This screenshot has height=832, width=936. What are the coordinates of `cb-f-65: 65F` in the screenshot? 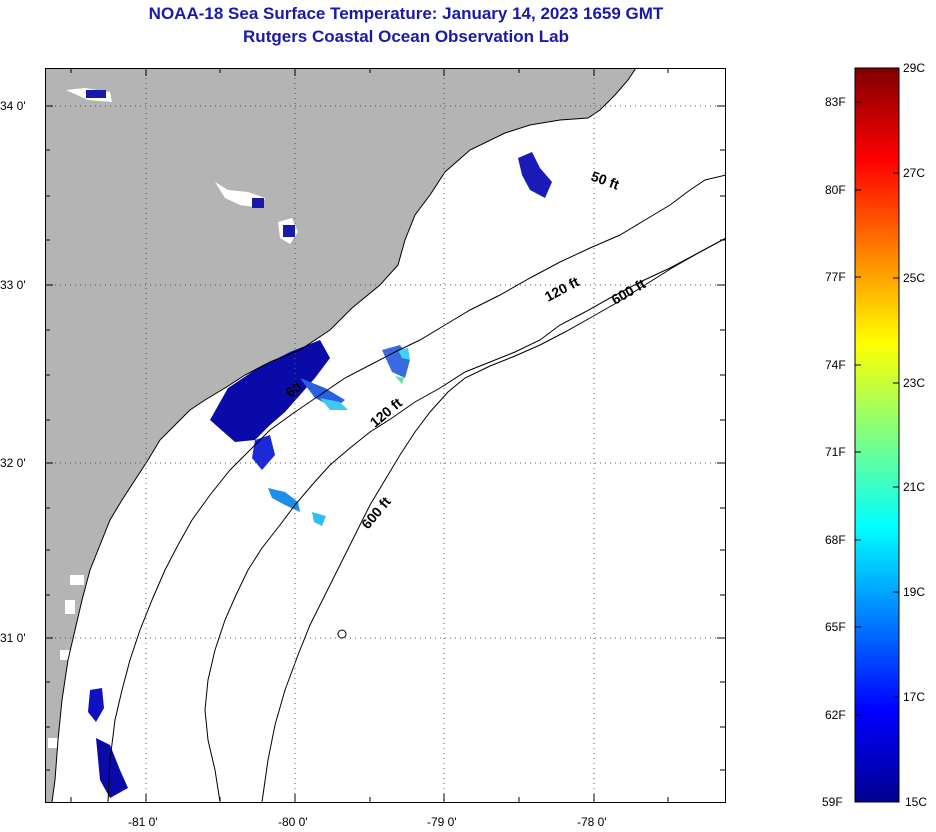 It's located at (835, 627).